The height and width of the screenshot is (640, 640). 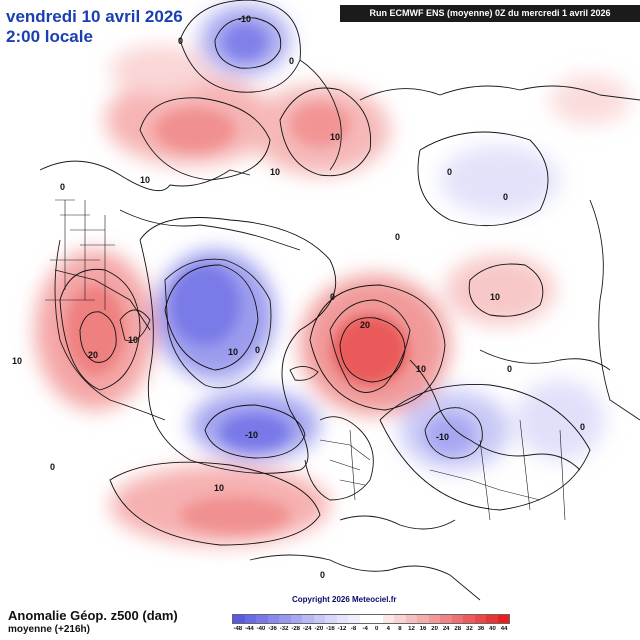 What do you see at coordinates (370, 350) in the screenshot?
I see `ridge-europe-core` at bounding box center [370, 350].